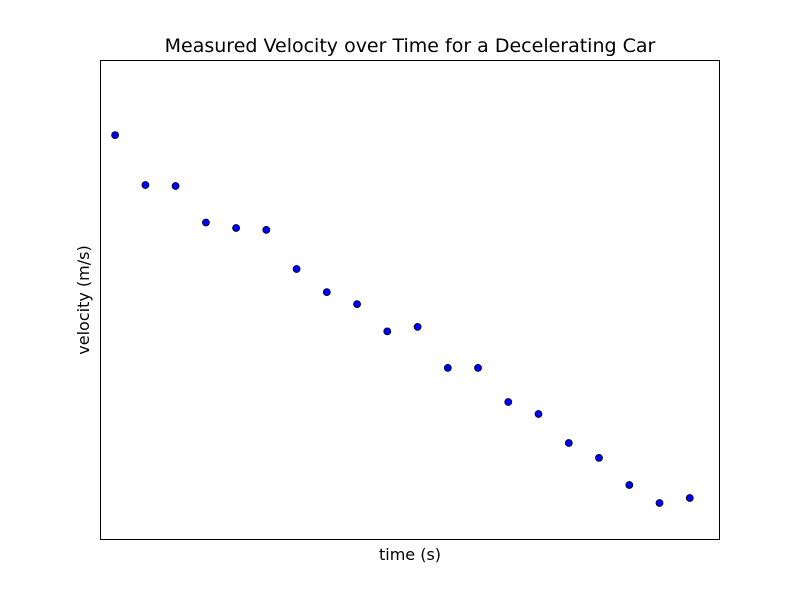  What do you see at coordinates (410, 554) in the screenshot?
I see `x-axis-label: time (s)` at bounding box center [410, 554].